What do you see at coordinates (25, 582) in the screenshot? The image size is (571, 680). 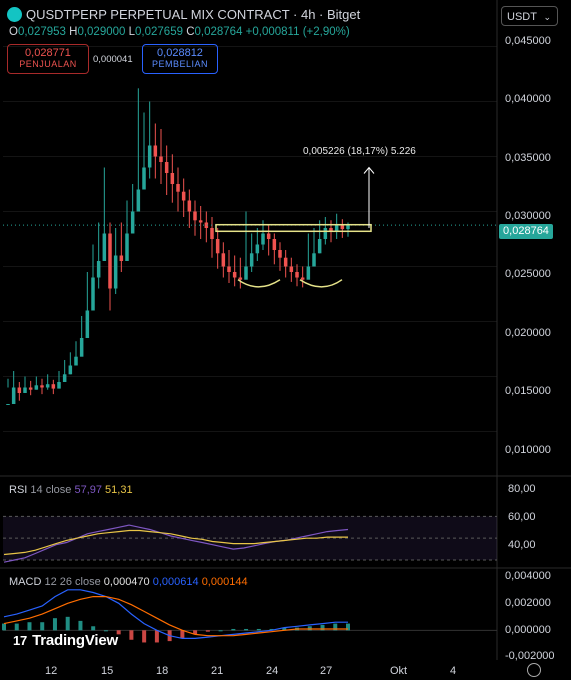 I see `macd-title: MACD` at bounding box center [25, 582].